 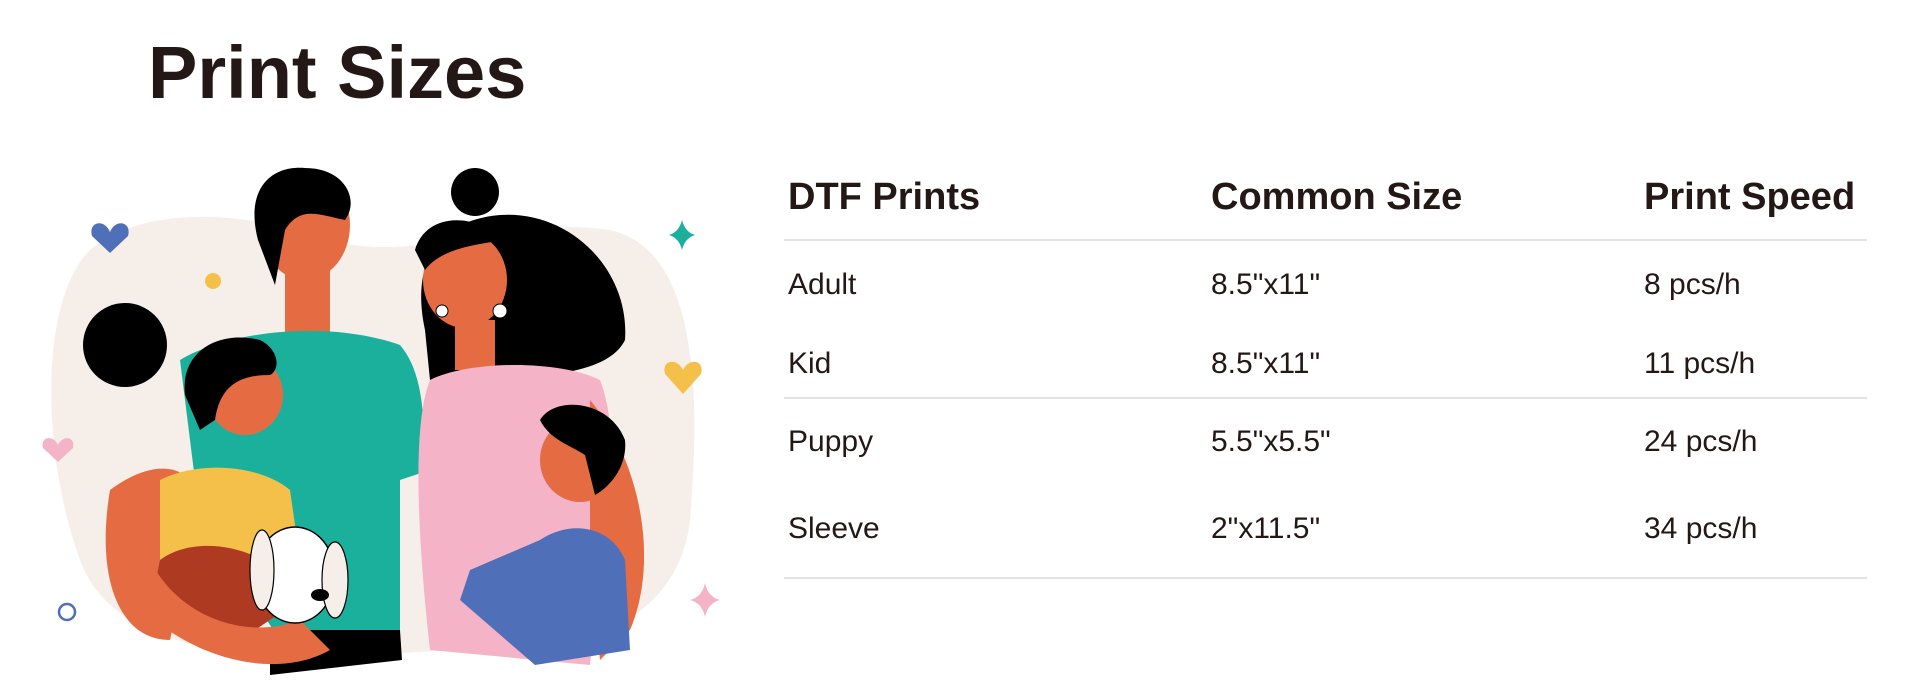 What do you see at coordinates (58, 450) in the screenshot?
I see `heart-pink-icon` at bounding box center [58, 450].